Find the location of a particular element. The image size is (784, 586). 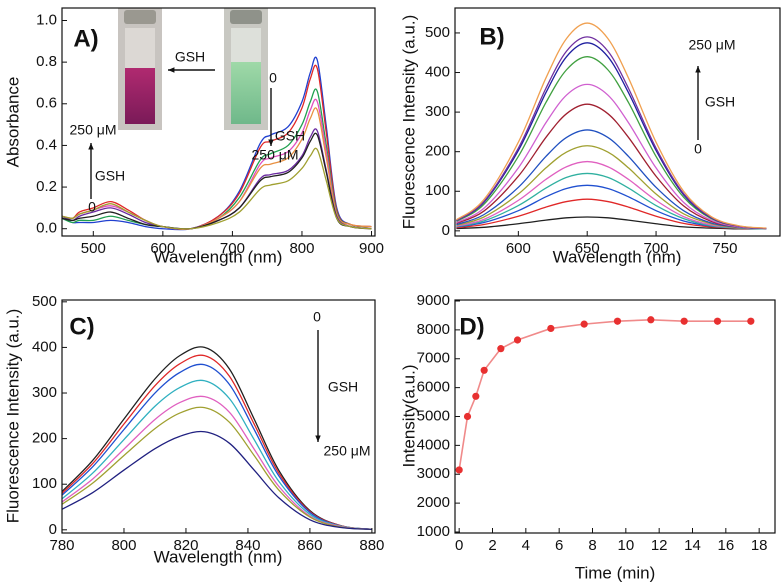

x-tick-label: 8 is located at coordinates (592, 545).